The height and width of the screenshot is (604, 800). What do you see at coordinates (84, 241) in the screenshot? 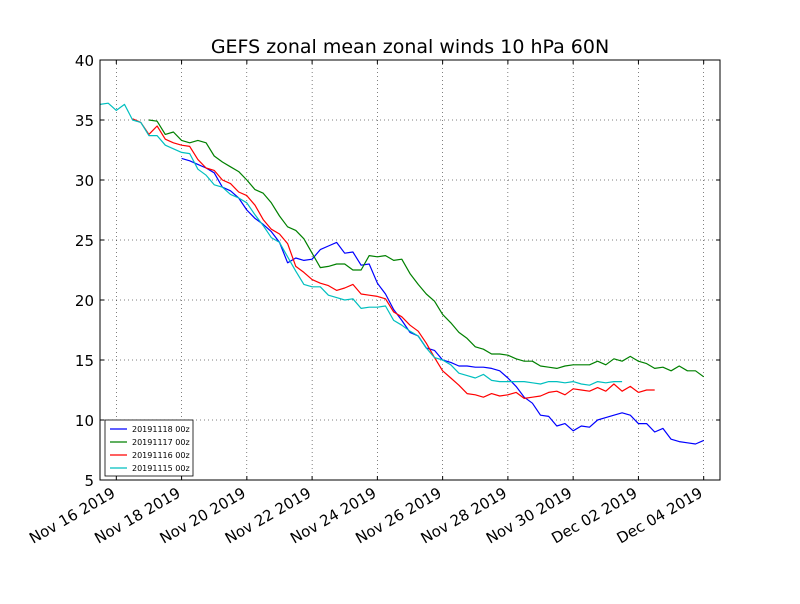
I see `y-tick-label: 25` at bounding box center [84, 241].